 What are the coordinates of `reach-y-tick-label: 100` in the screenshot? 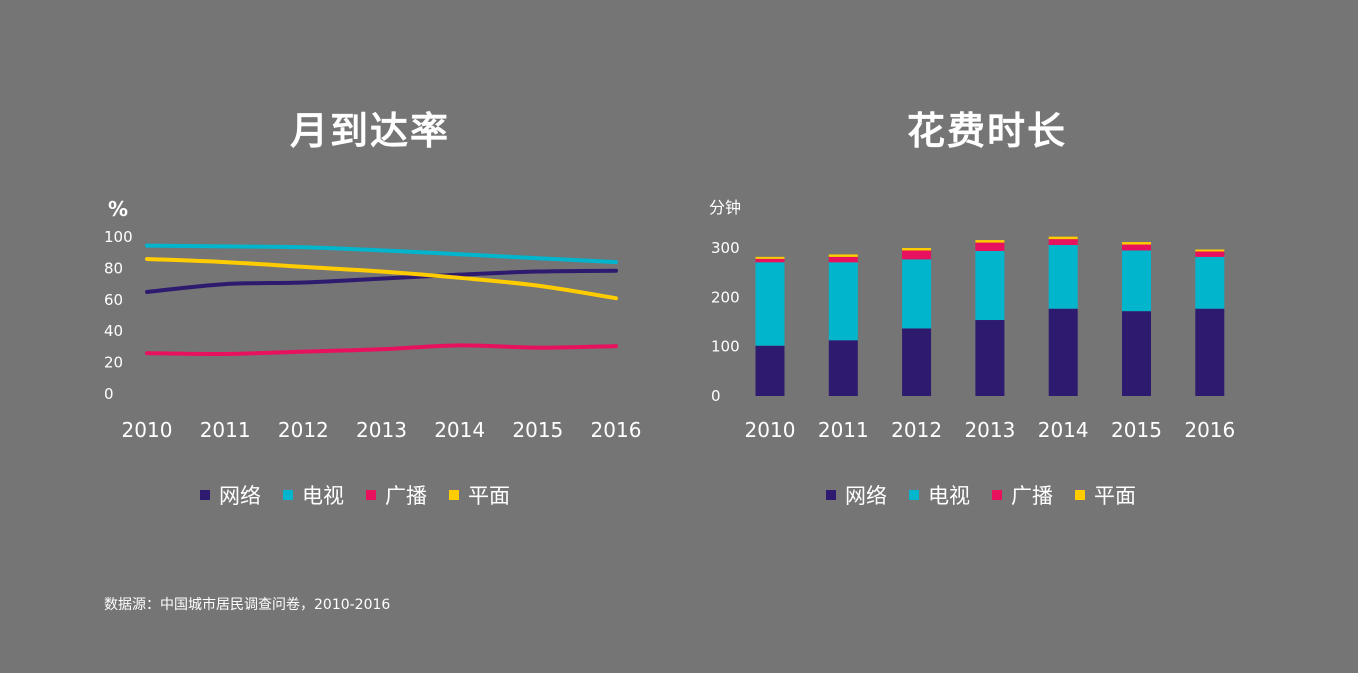 It's located at (118, 237).